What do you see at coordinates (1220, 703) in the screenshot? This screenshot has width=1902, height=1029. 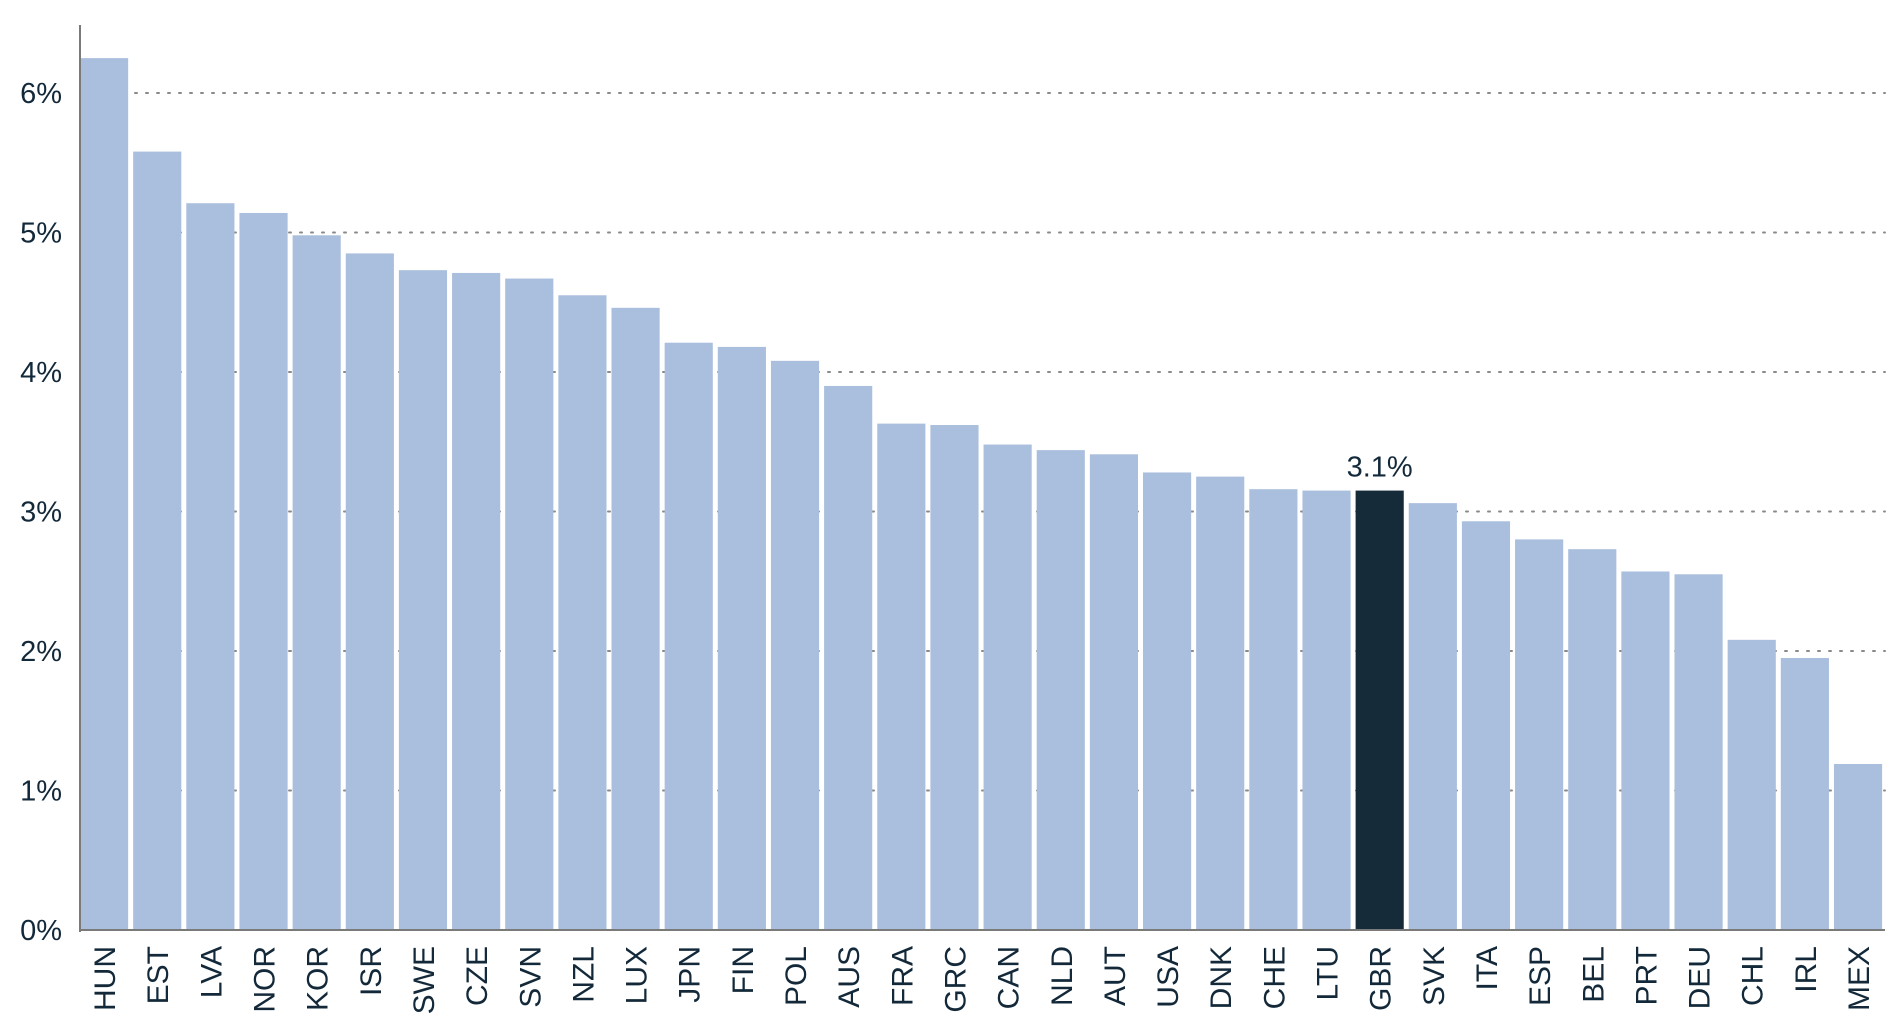 I see `bar-dnk` at bounding box center [1220, 703].